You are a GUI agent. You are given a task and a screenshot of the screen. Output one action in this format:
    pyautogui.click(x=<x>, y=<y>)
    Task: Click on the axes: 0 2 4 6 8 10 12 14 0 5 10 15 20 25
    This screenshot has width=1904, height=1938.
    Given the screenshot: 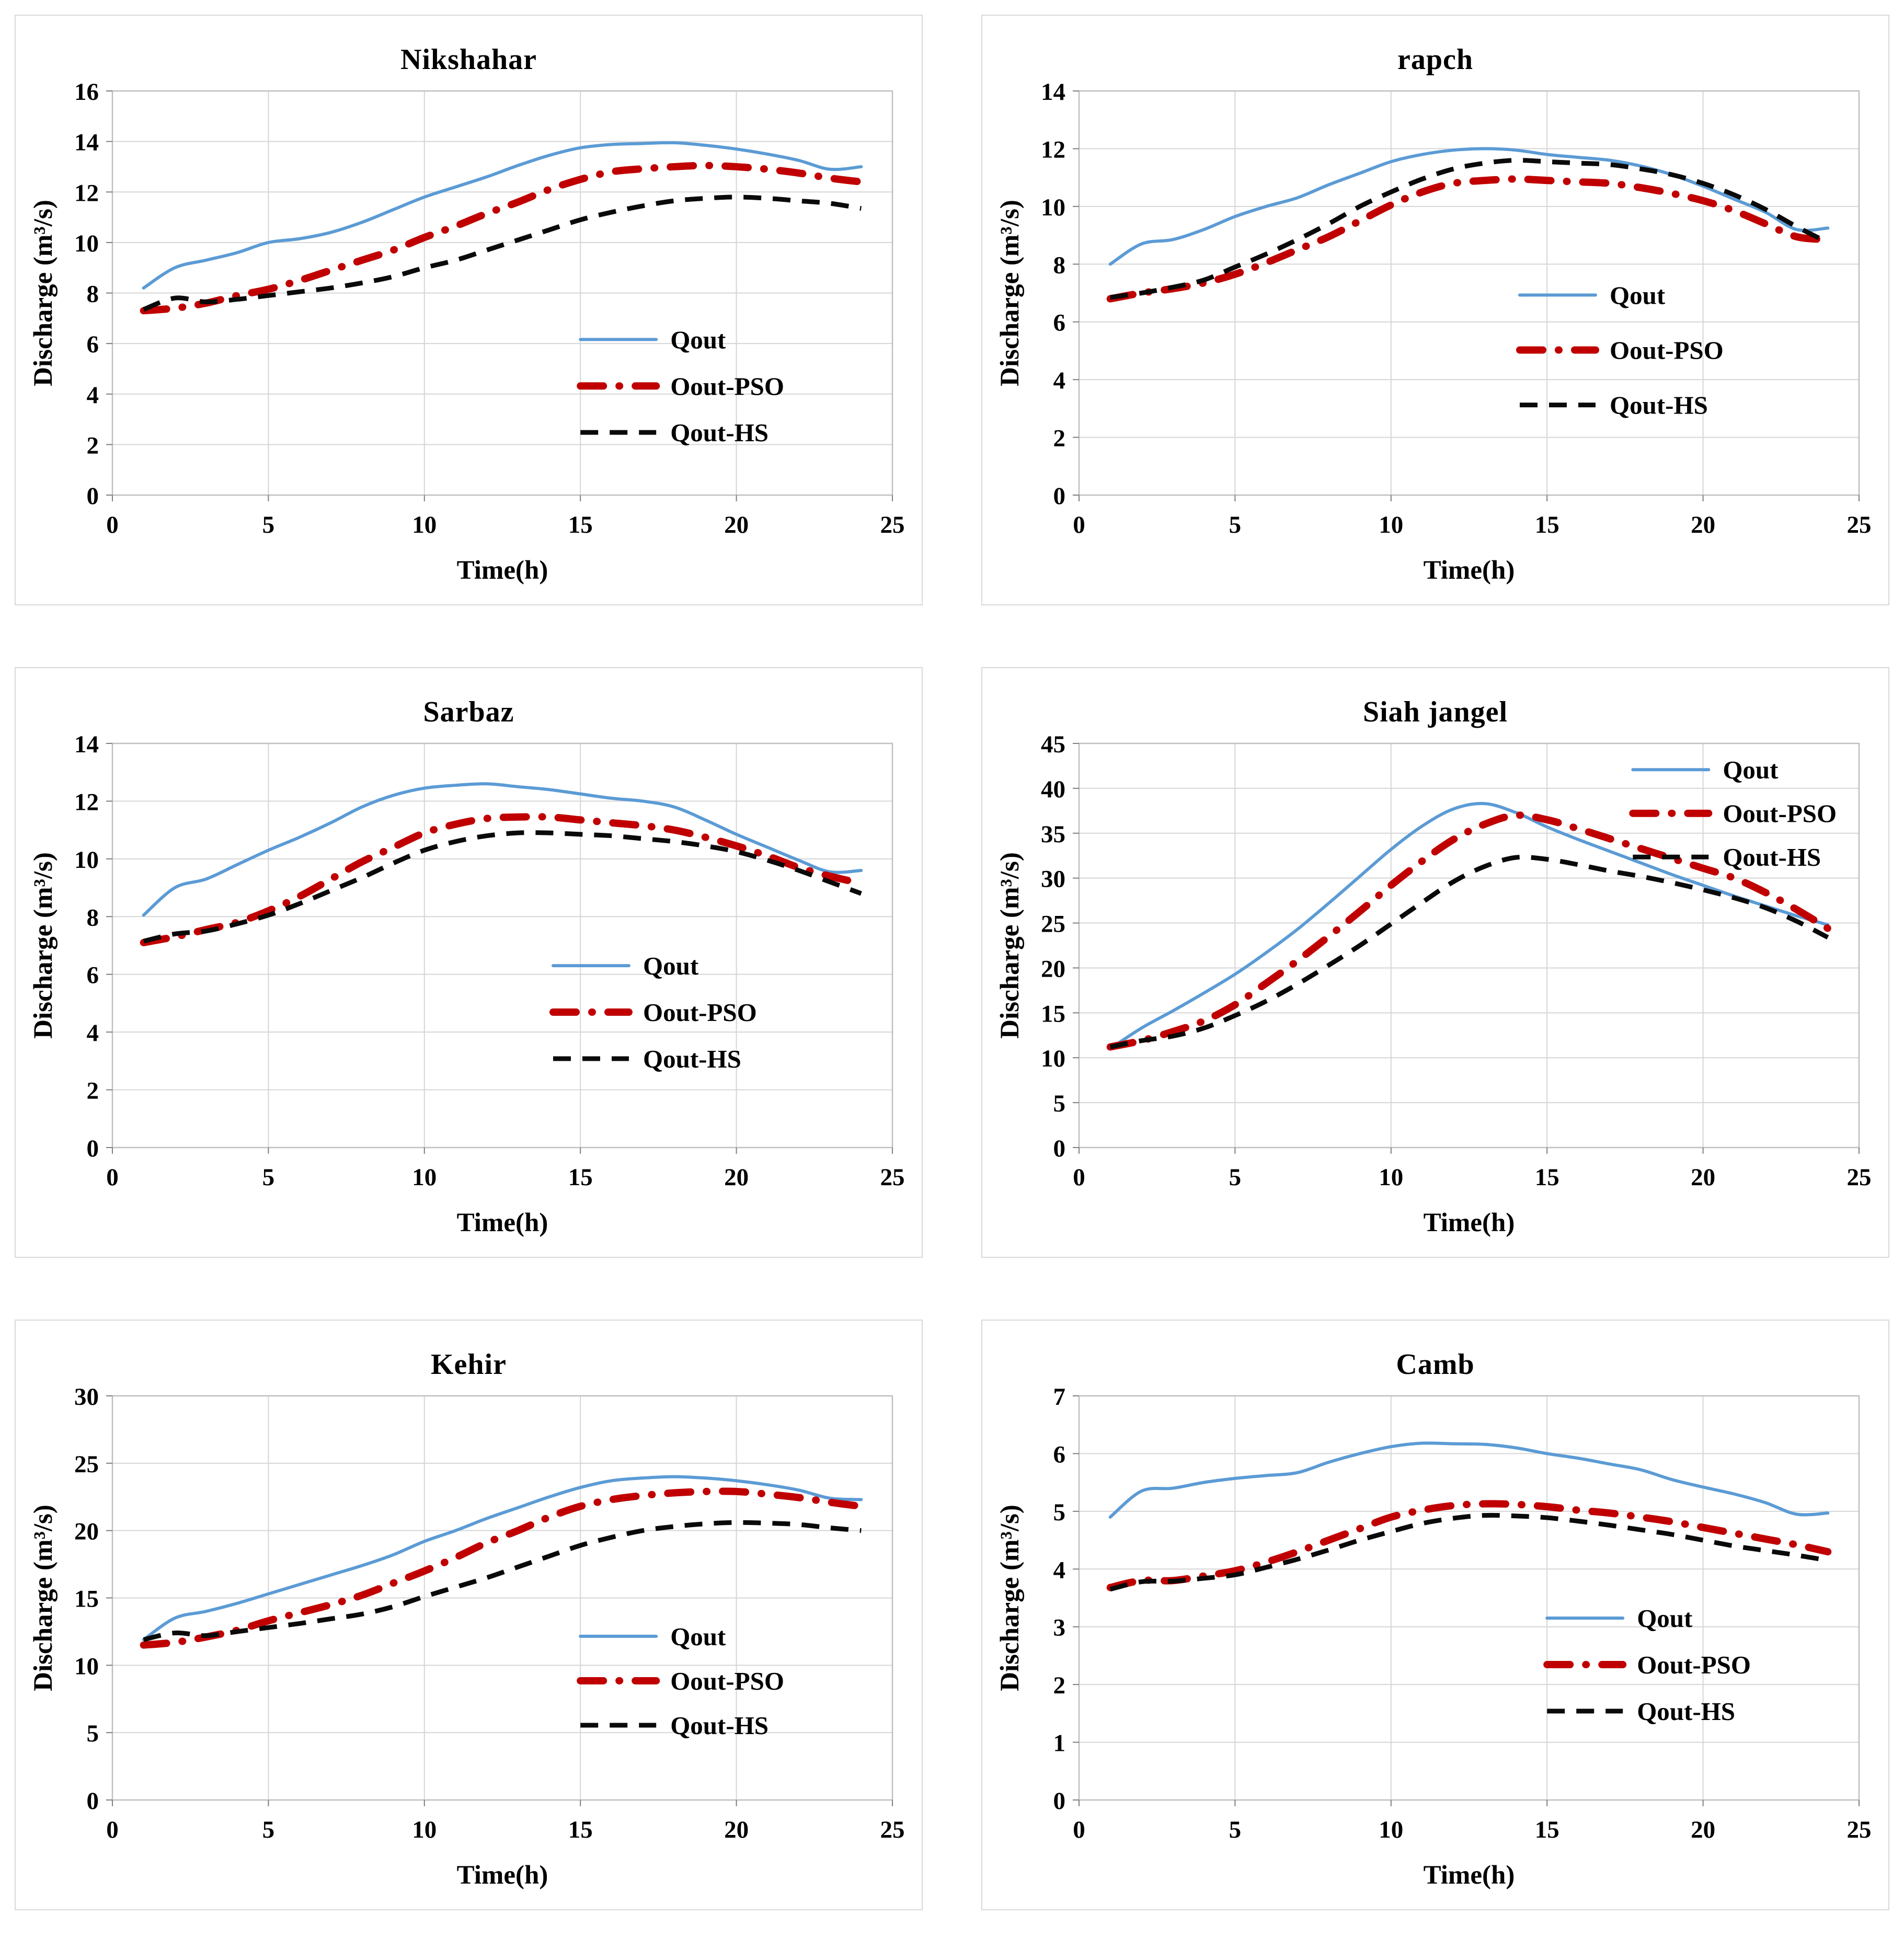 What is the action you would take?
    pyautogui.click(x=490, y=961)
    